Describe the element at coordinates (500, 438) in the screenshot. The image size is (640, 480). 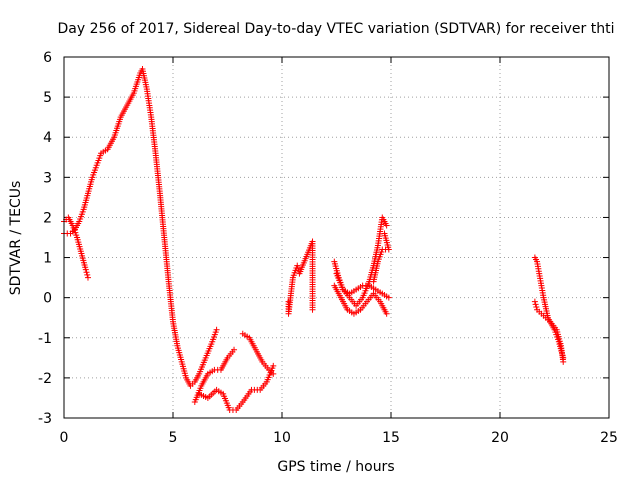
I see `x-tick-label: 20` at that location.